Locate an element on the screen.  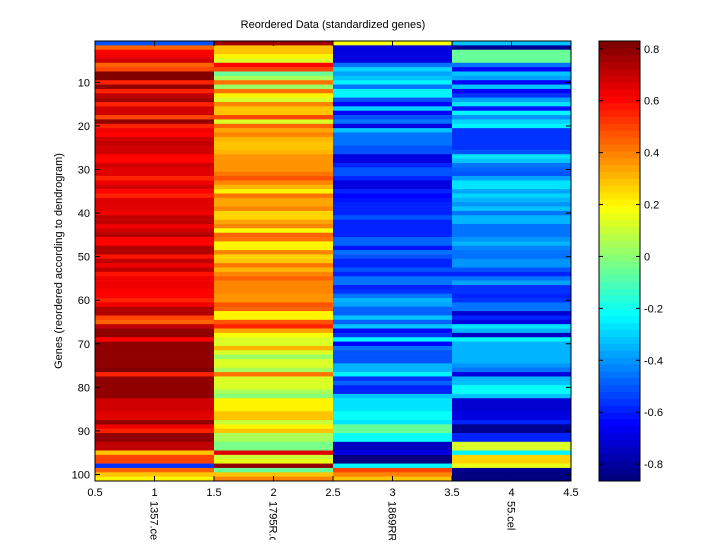
colorbar-tick-label: 0.4 is located at coordinates (651, 154).